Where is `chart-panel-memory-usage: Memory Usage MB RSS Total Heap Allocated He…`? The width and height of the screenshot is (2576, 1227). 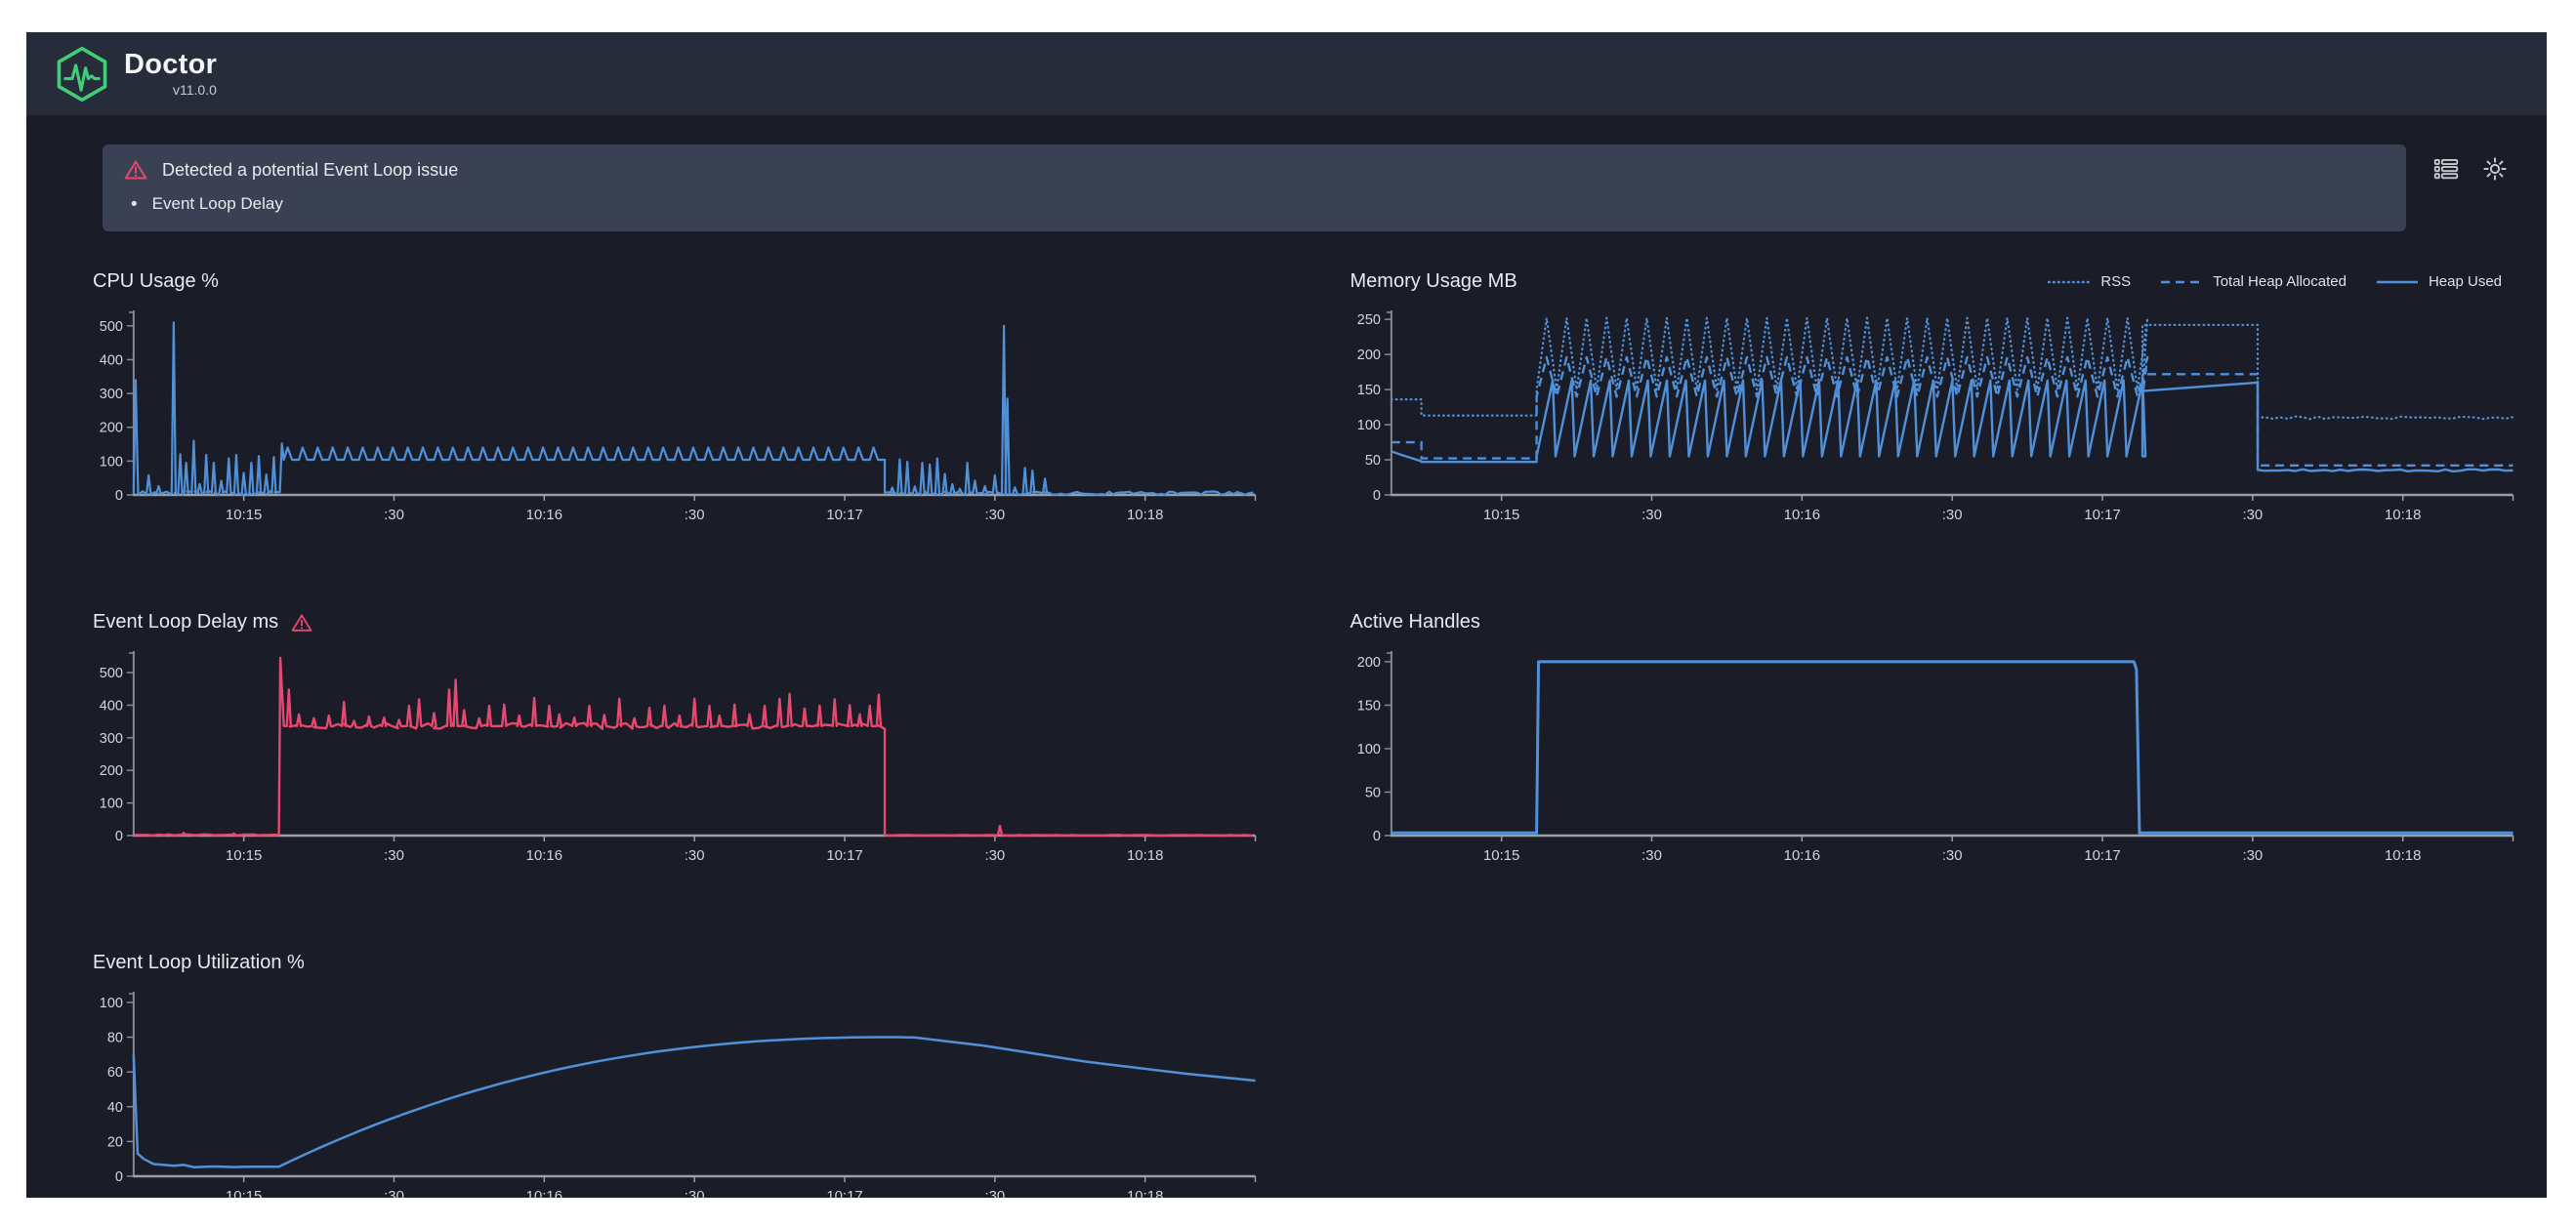
chart-panel-memory-usage: Memory Usage MB RSS Total Heap Allocated He… is located at coordinates (1934, 398).